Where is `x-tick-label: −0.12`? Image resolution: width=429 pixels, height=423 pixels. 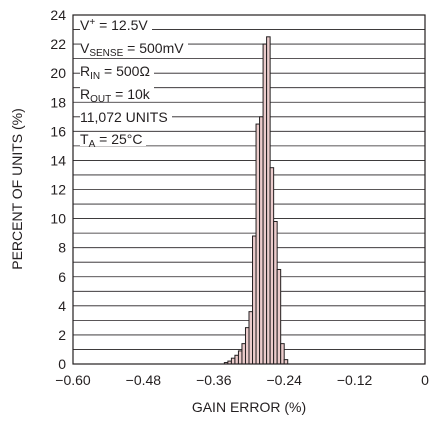
x-tick-label: −0.12 is located at coordinates (355, 380).